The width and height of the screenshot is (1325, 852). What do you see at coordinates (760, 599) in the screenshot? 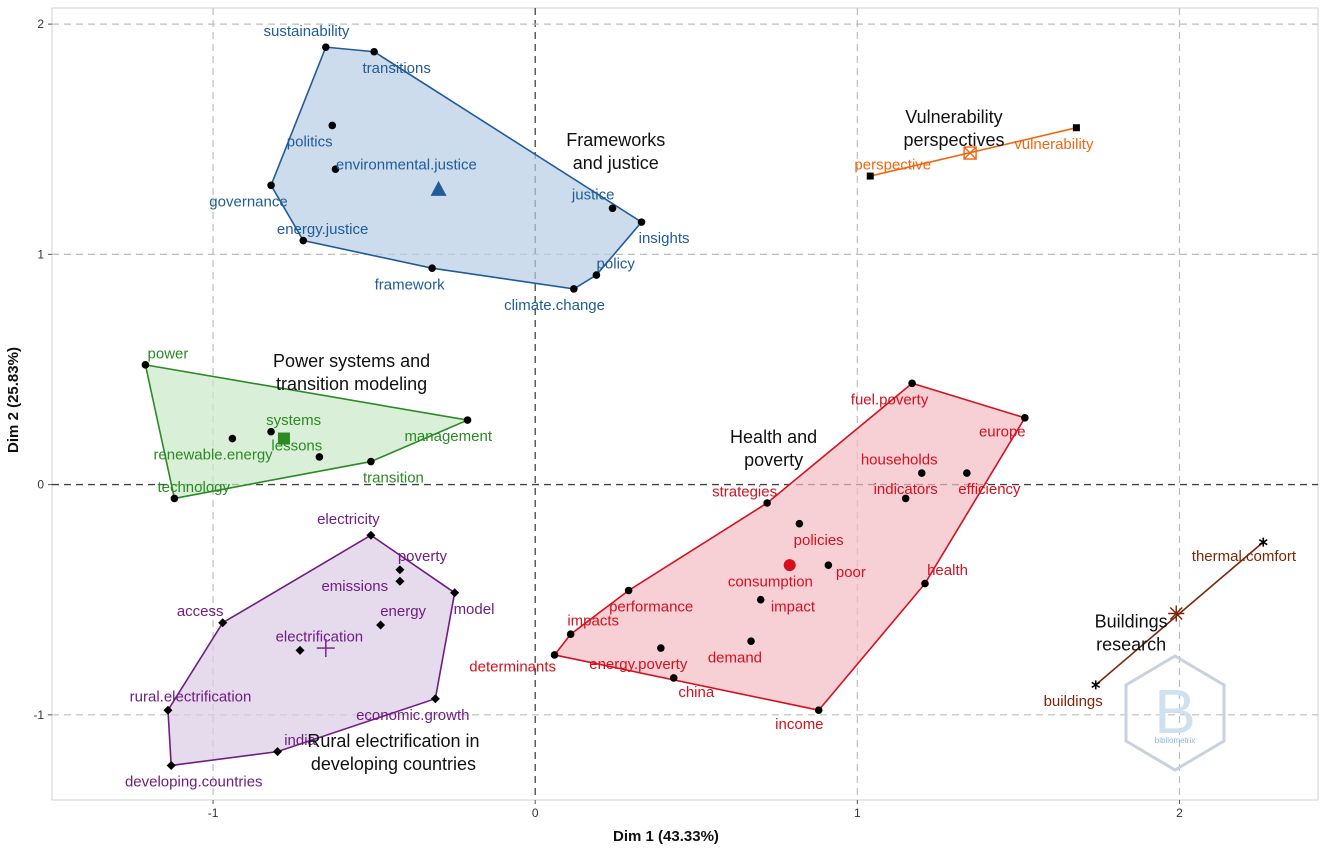
I see `point-impact` at bounding box center [760, 599].